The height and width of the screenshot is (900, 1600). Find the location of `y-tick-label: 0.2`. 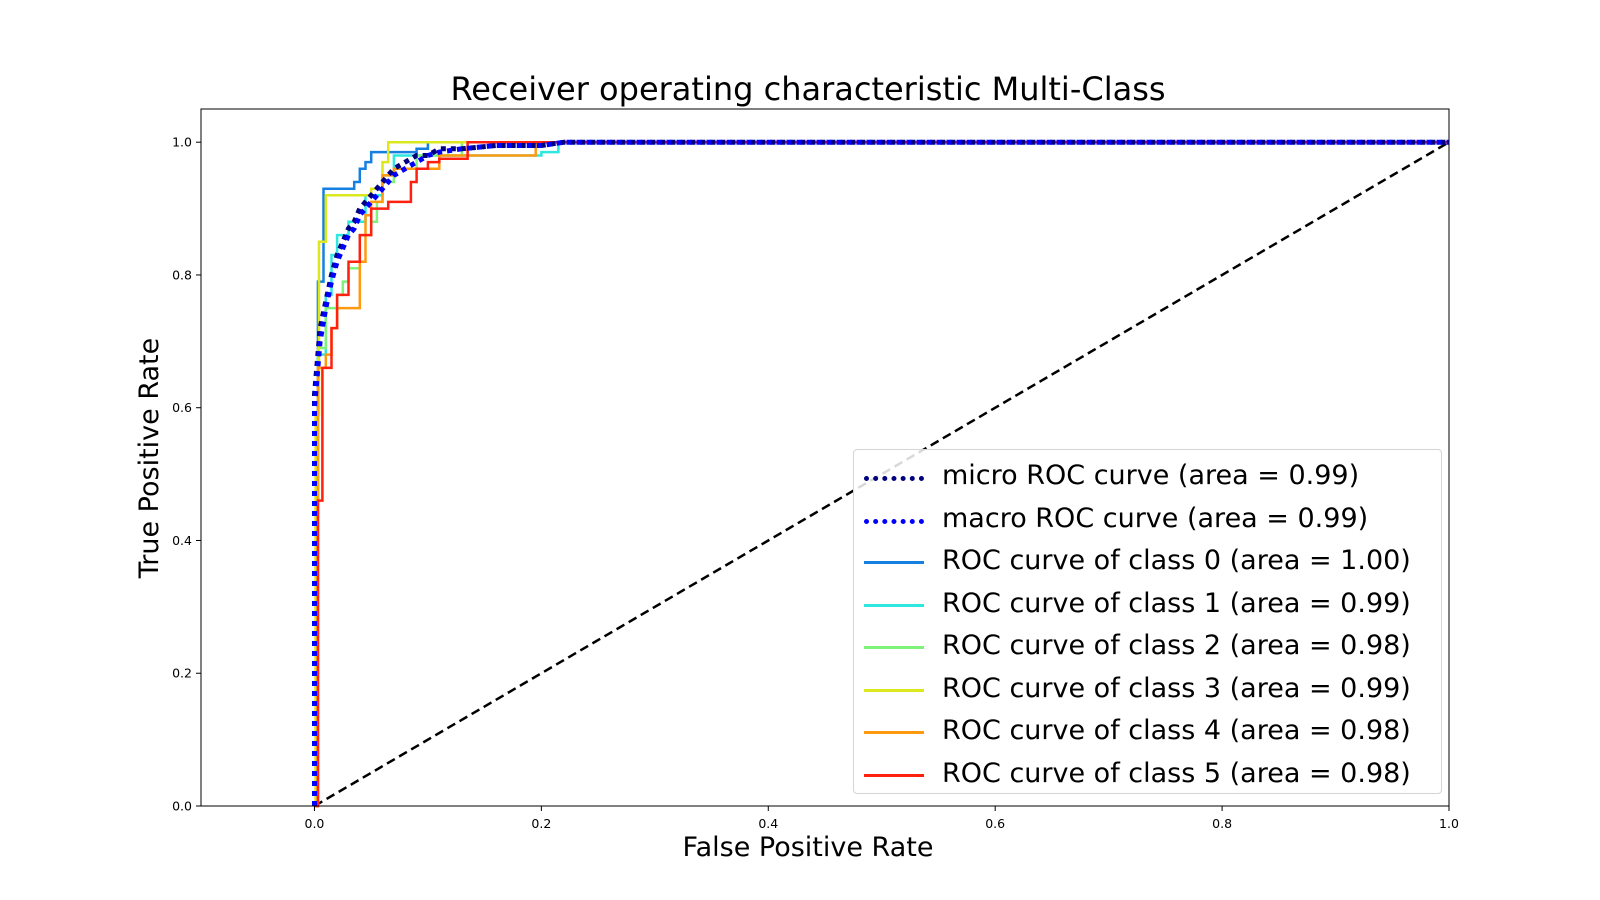

y-tick-label: 0.2 is located at coordinates (182, 673).